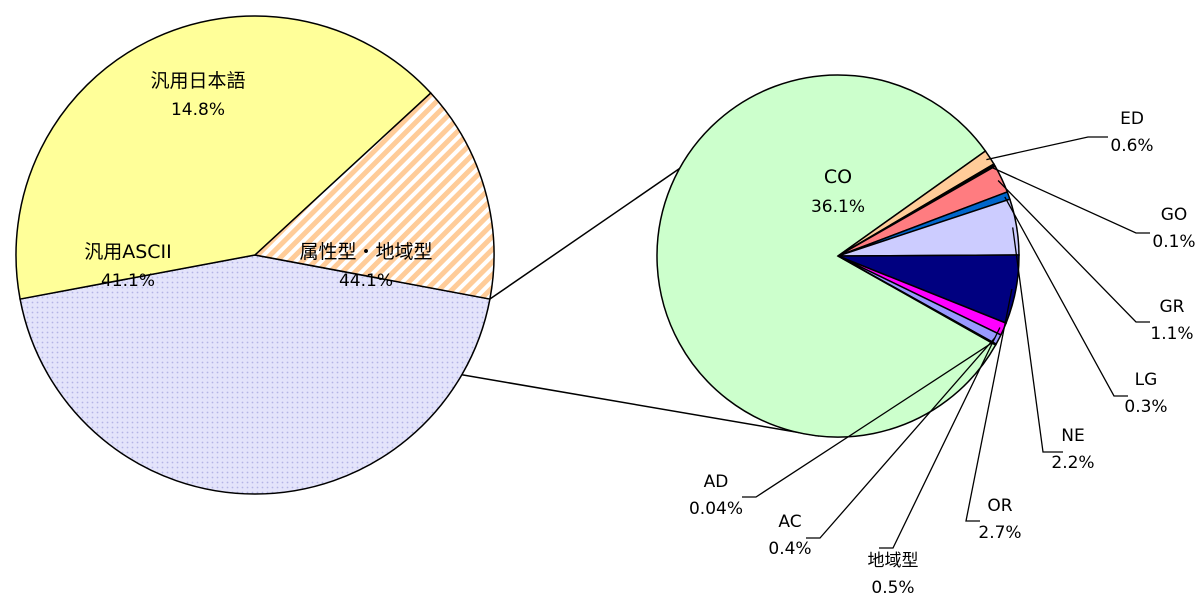  Describe the element at coordinates (989, 405) in the screenshot. I see `leader-line-or` at that location.